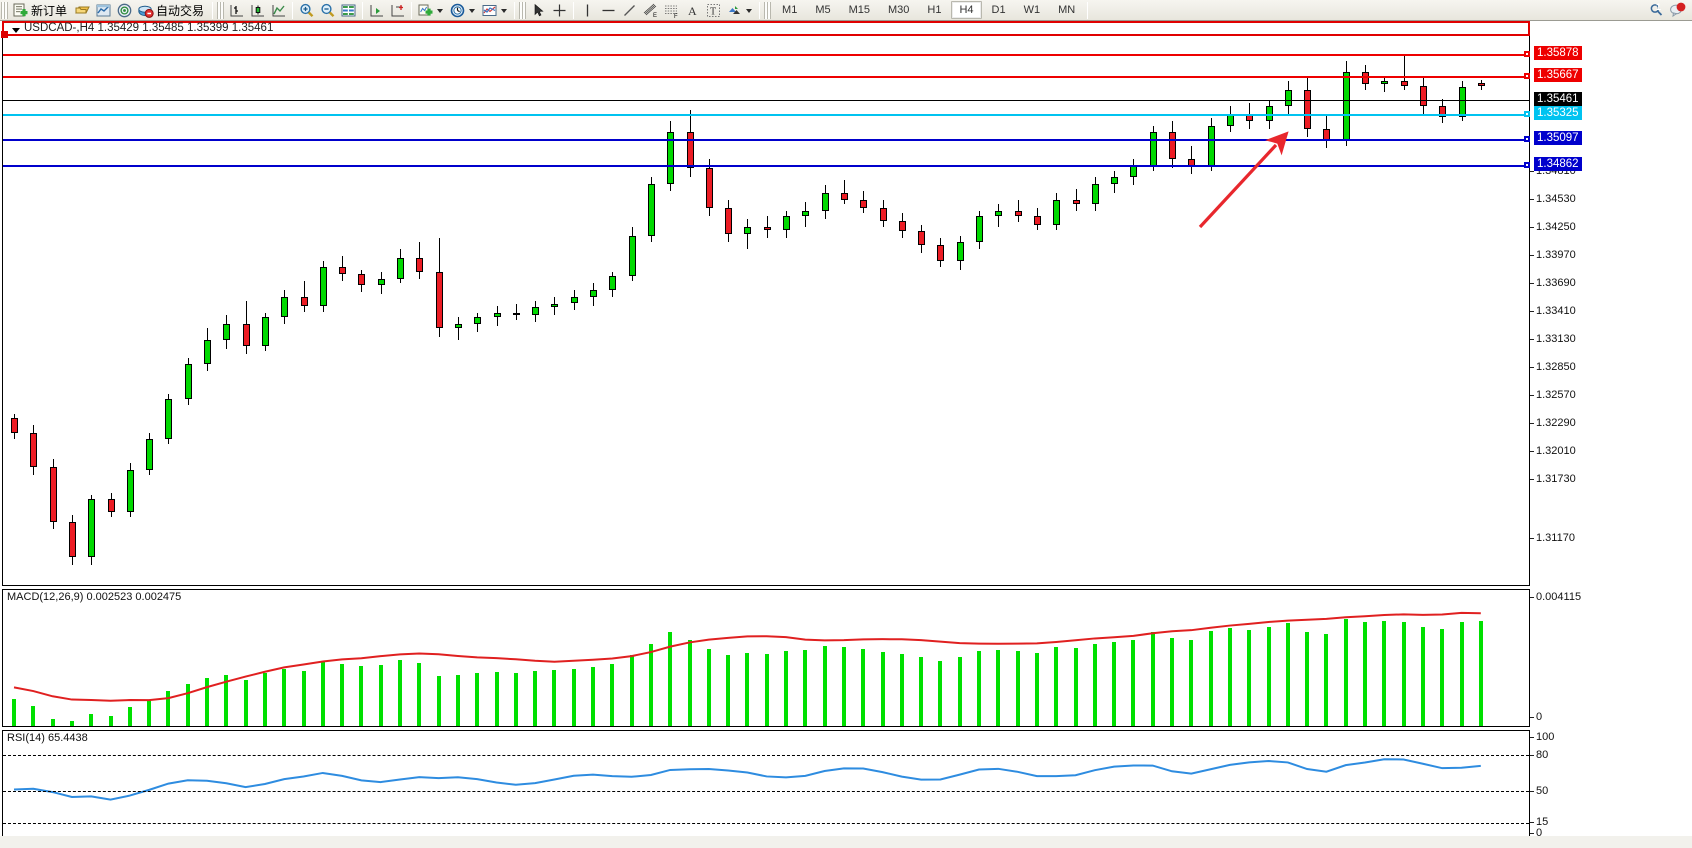 This screenshot has width=1692, height=848. What do you see at coordinates (999, 215) in the screenshot?
I see `candle-wick` at bounding box center [999, 215].